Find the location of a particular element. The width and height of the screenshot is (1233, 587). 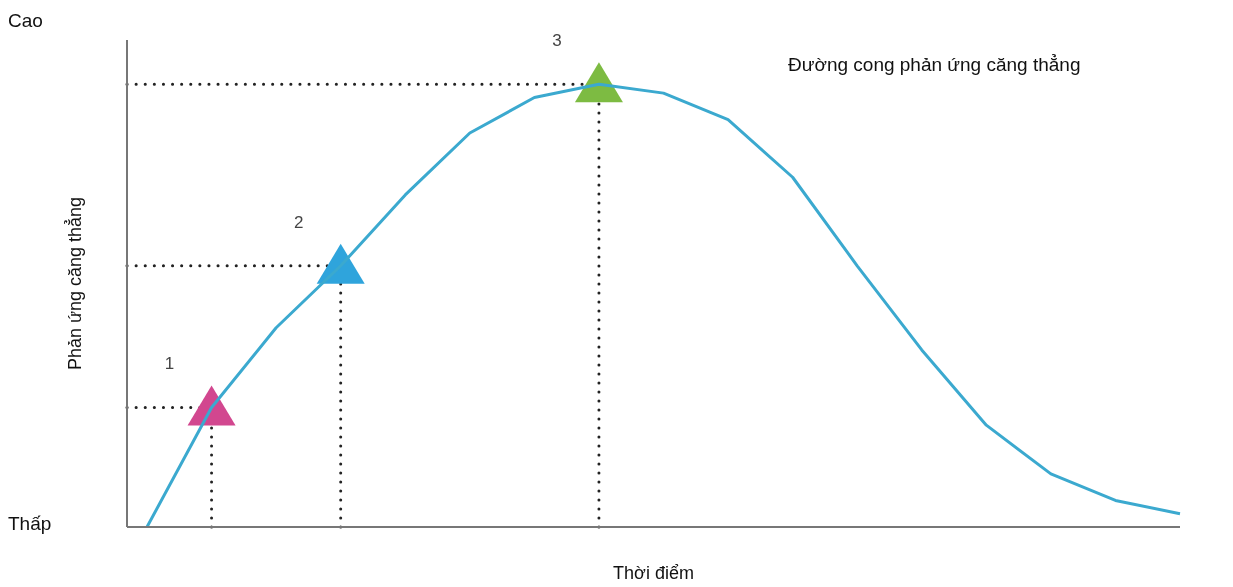

text: 3 is located at coordinates (557, 41).